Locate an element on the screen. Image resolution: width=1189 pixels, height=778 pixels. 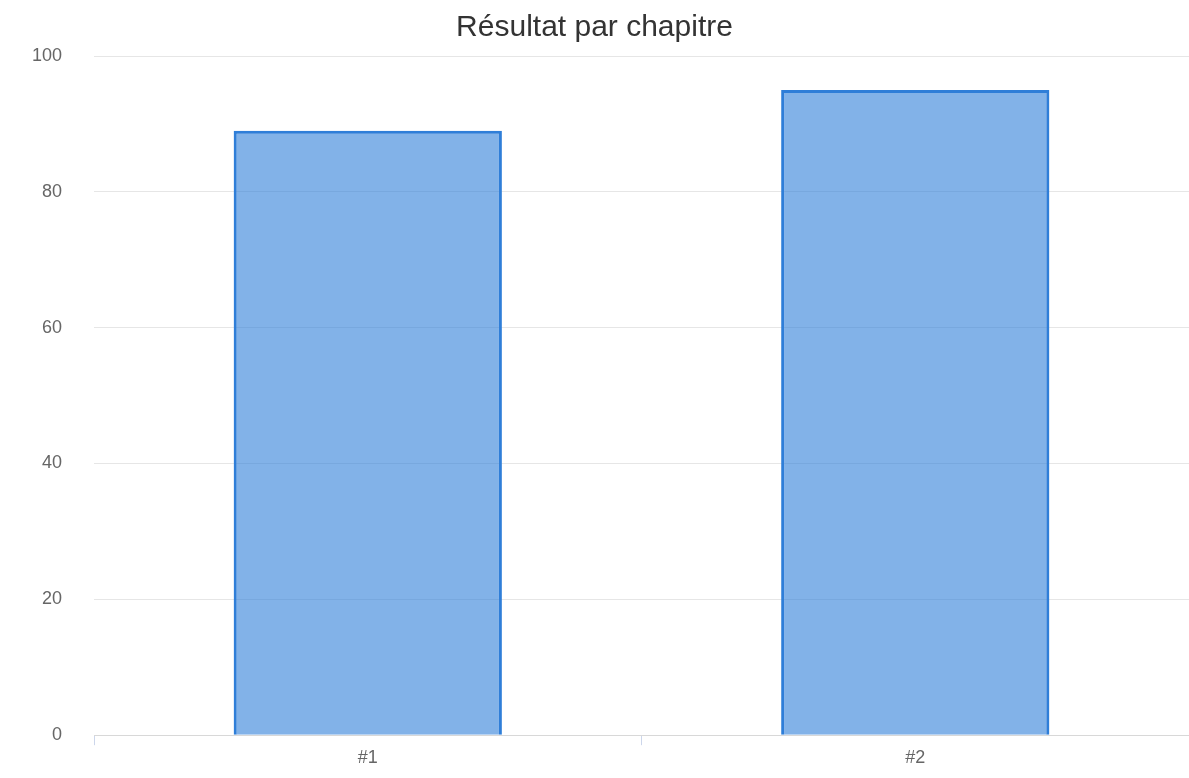
y-tick-label: 100 is located at coordinates (47, 54).